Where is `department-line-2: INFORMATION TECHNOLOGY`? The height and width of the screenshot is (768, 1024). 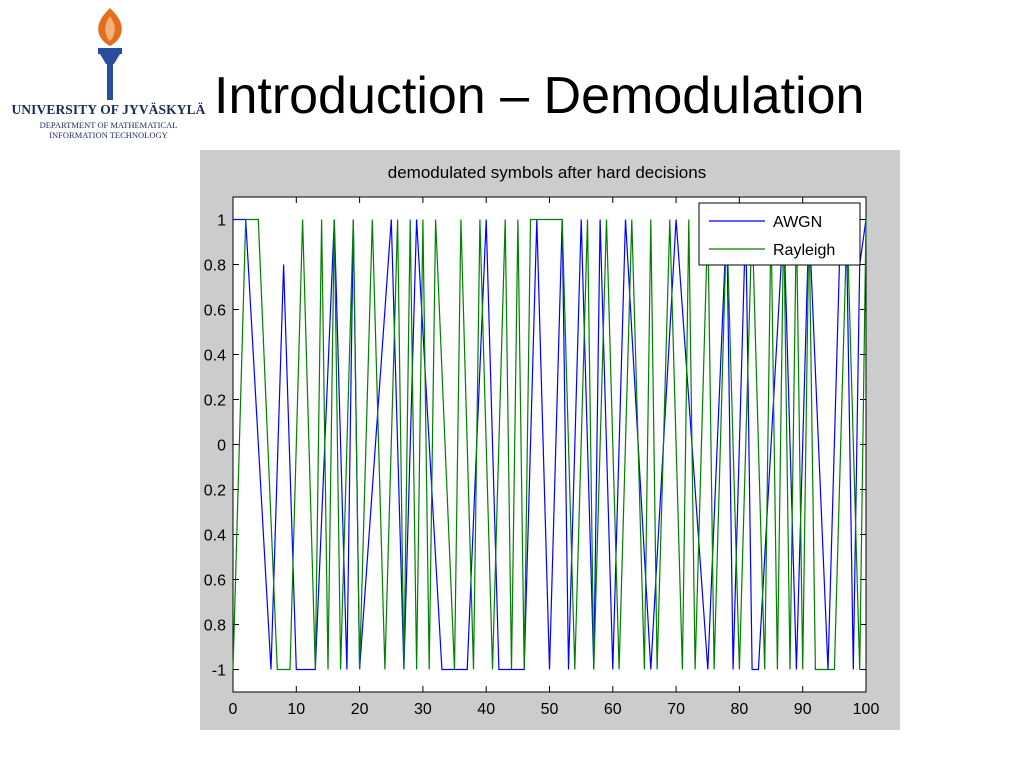
department-line-2: INFORMATION TECHNOLOGY is located at coordinates (108, 135).